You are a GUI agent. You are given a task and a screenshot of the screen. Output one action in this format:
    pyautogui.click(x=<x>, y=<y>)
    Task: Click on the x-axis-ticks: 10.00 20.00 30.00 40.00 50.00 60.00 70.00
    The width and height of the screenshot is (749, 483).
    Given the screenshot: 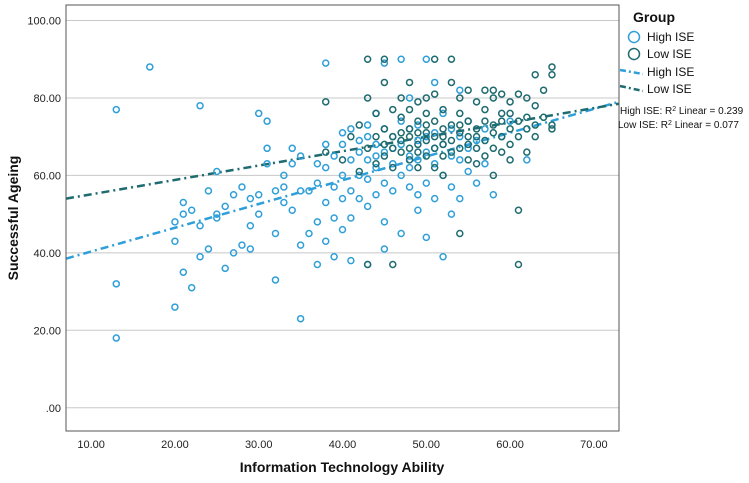 What is the action you would take?
    pyautogui.click(x=342, y=445)
    